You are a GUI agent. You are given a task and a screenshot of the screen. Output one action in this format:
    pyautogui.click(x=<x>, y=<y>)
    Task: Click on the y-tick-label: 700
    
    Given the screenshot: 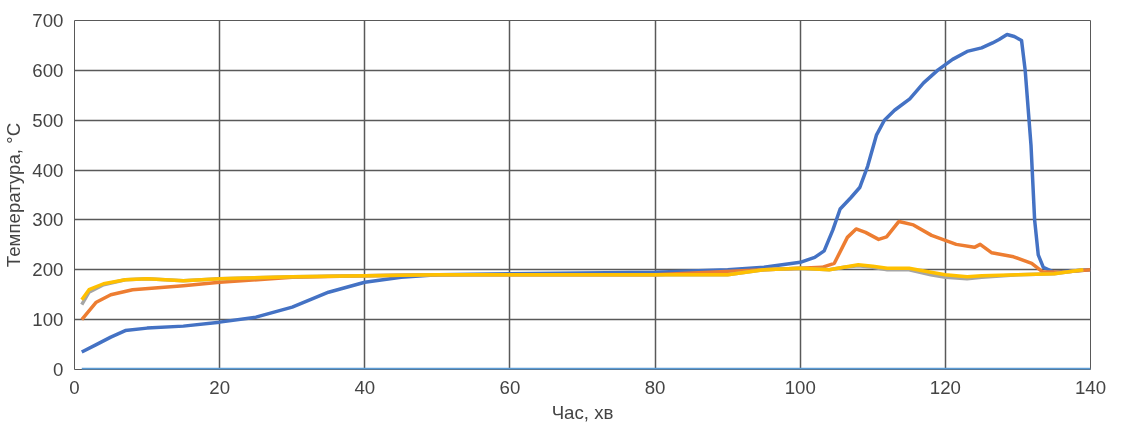 What is the action you would take?
    pyautogui.click(x=48, y=20)
    